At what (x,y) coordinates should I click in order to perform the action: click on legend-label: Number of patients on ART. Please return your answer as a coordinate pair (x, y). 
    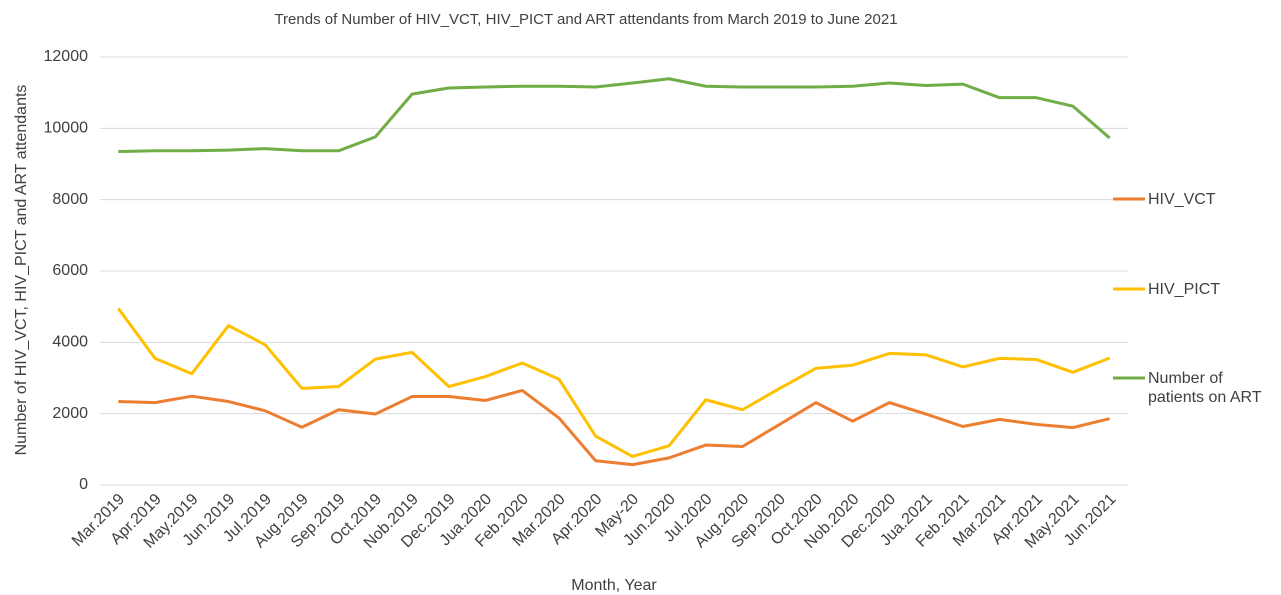
    Looking at the image, I should click on (1205, 388).